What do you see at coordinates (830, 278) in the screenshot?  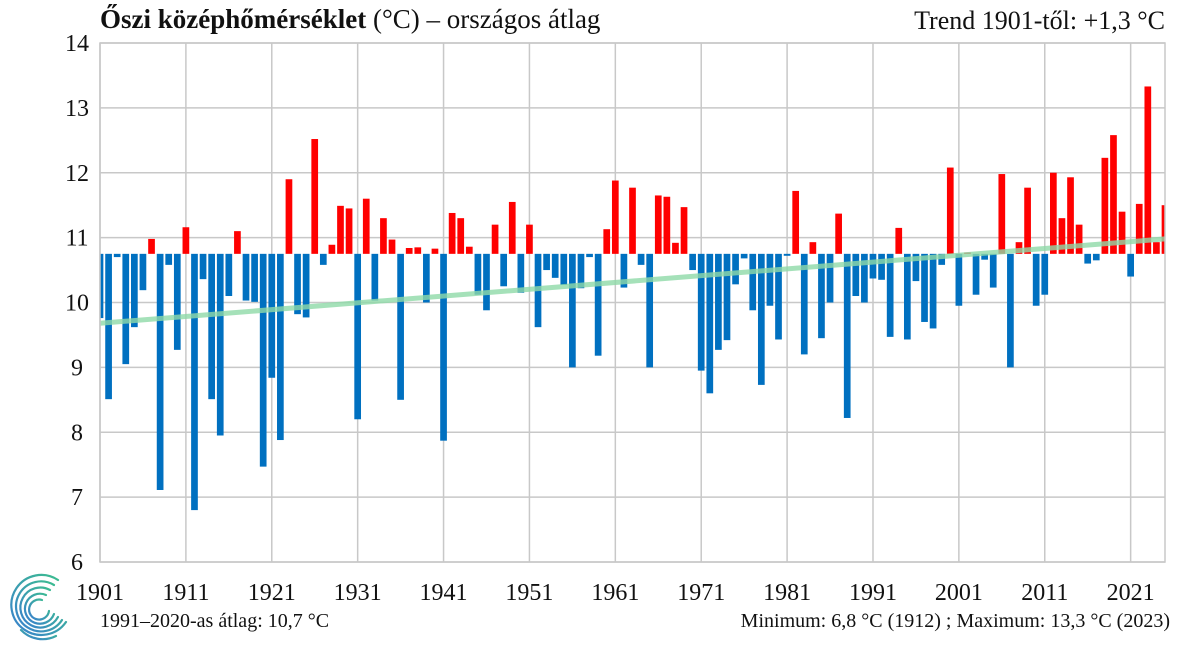 I see `bar-1986` at bounding box center [830, 278].